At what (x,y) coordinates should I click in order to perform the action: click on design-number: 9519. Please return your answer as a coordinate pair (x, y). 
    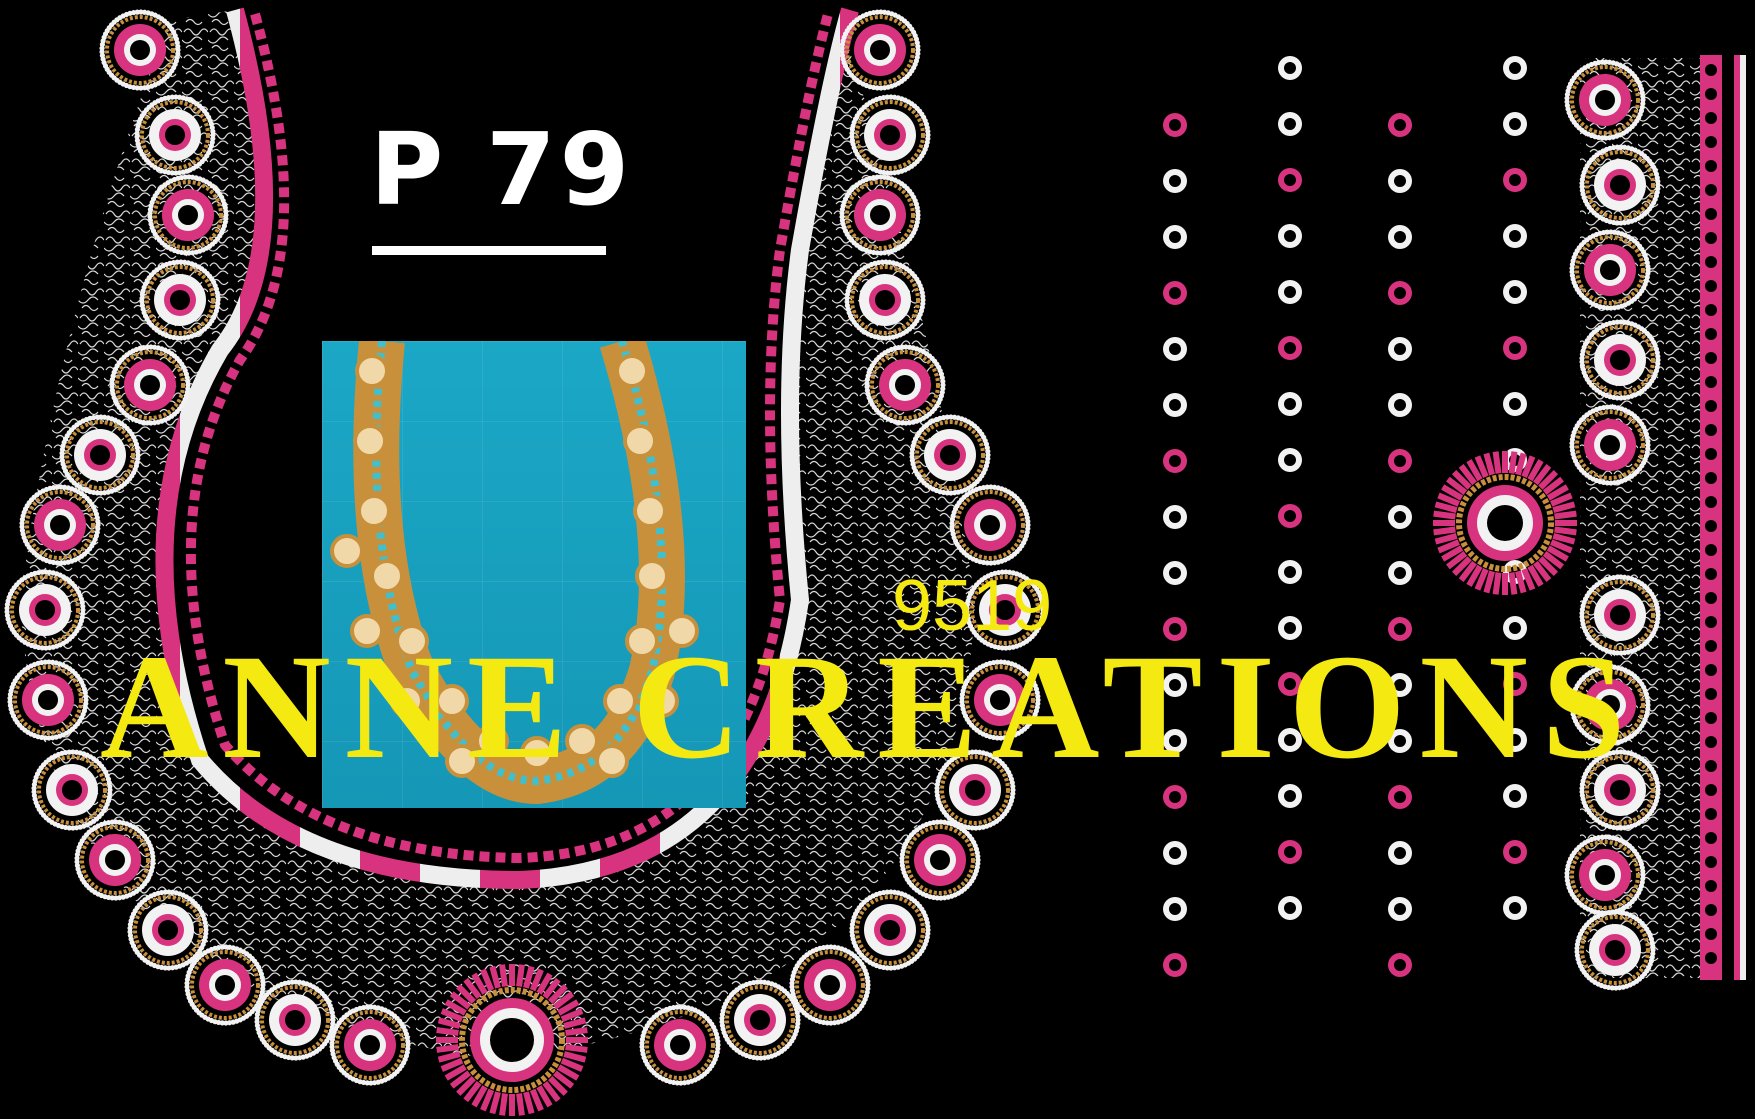
    Looking at the image, I should click on (972, 606).